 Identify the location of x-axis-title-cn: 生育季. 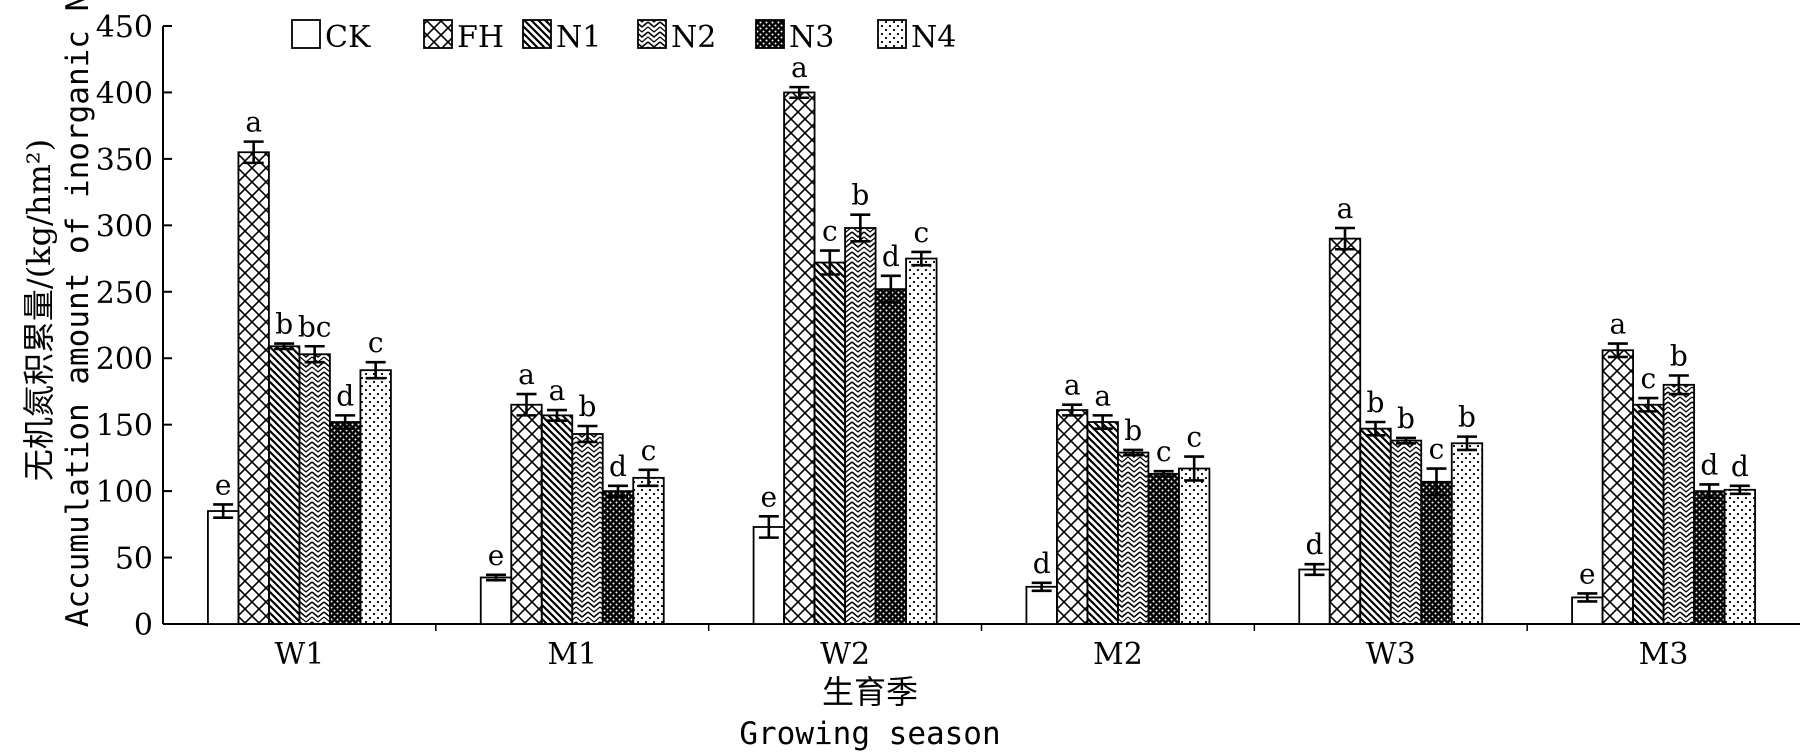
(870, 692).